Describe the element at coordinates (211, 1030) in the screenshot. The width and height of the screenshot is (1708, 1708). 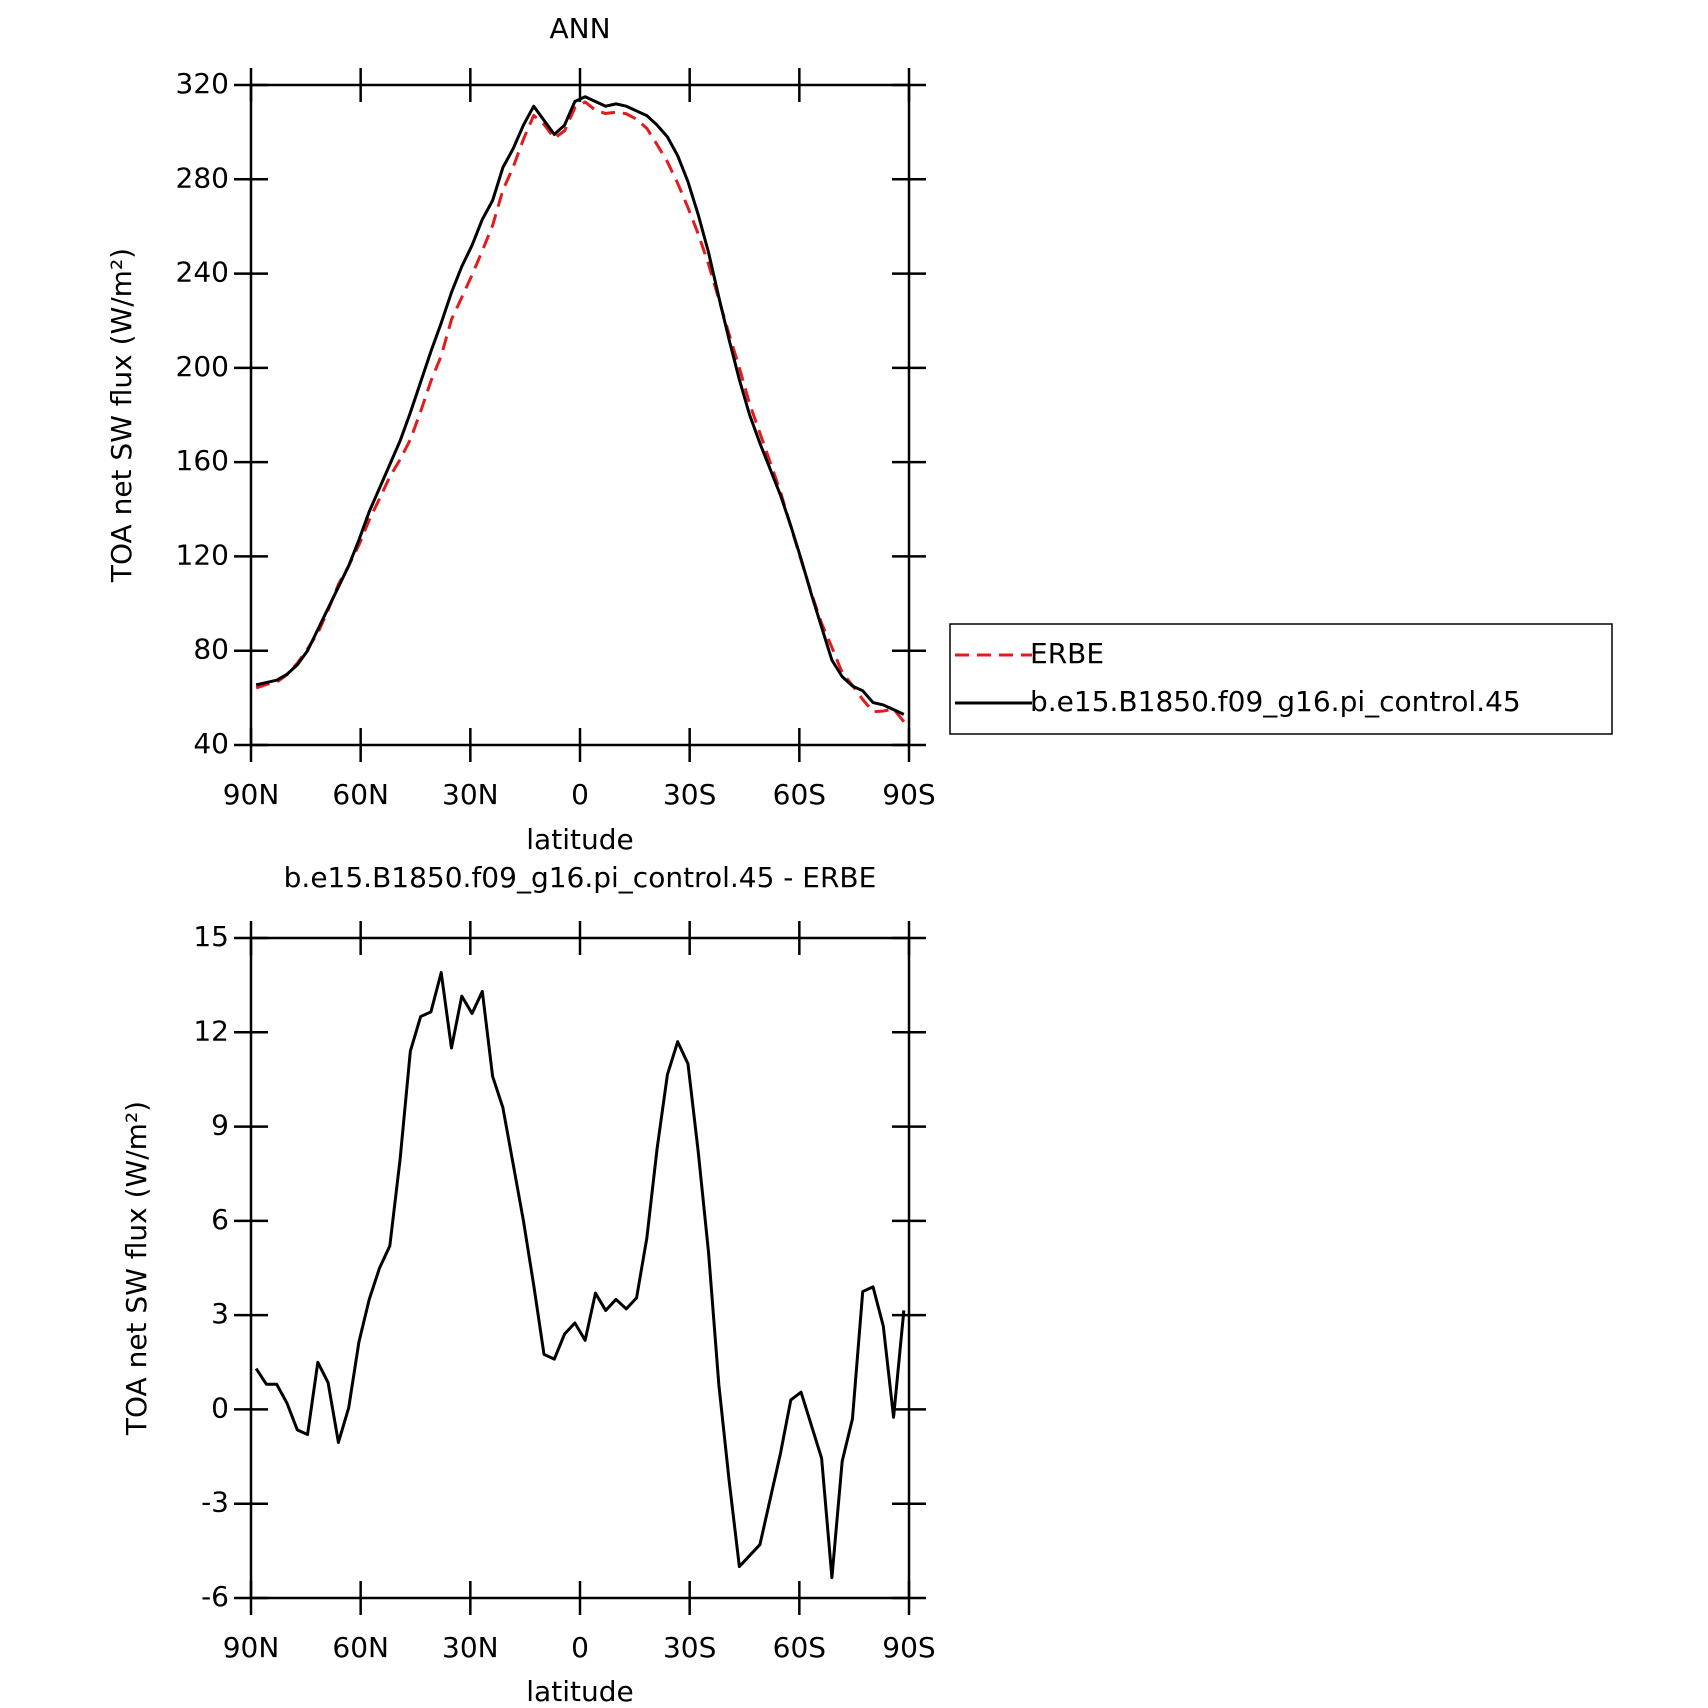
I see `y-tick-label: 12` at that location.